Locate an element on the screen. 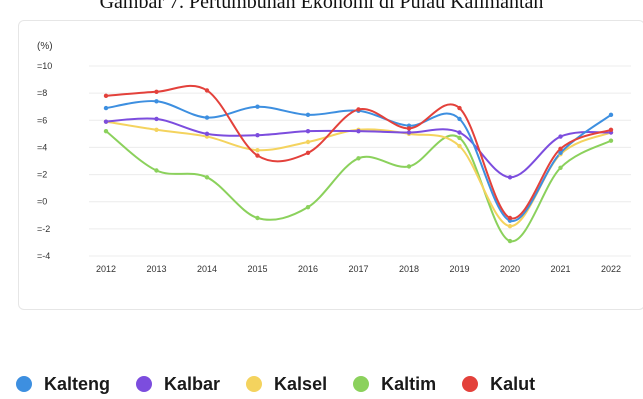 Image resolution: width=643 pixels, height=399 pixels. y-tick-label: =0 is located at coordinates (42, 202).